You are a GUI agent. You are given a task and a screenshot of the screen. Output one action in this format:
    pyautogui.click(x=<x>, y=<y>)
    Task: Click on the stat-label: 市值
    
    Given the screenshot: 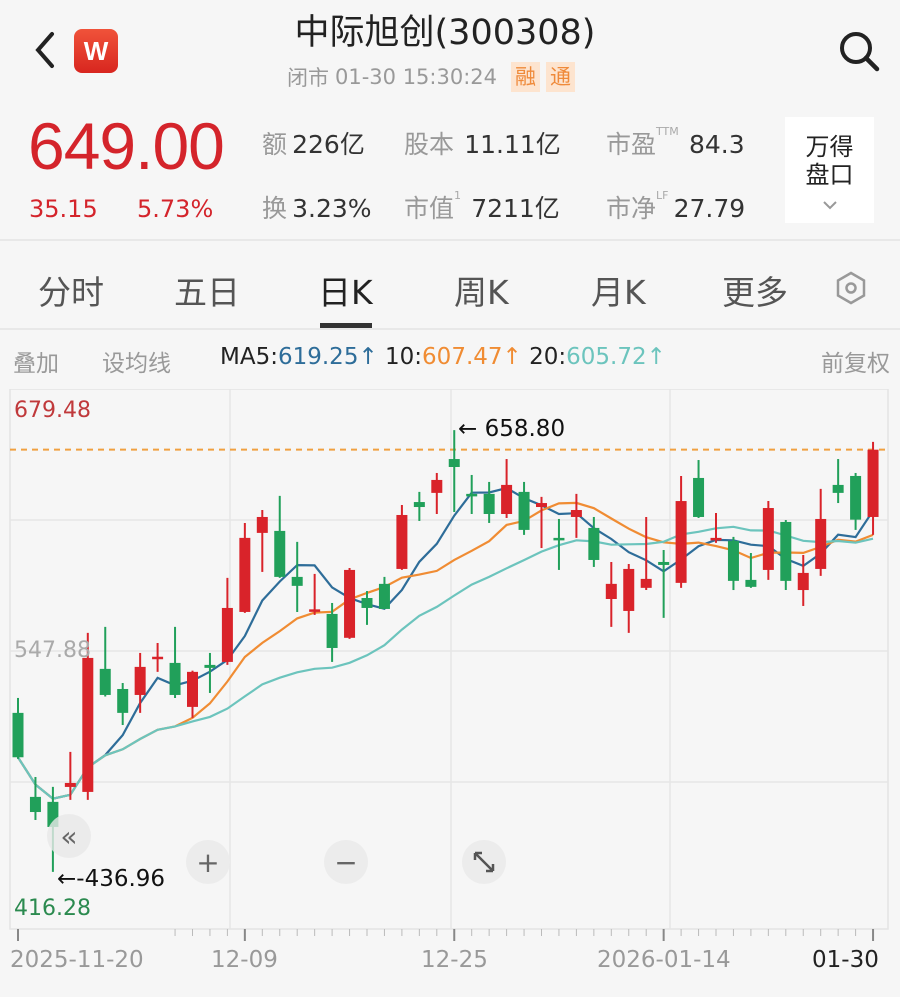 What is the action you would take?
    pyautogui.click(x=429, y=208)
    